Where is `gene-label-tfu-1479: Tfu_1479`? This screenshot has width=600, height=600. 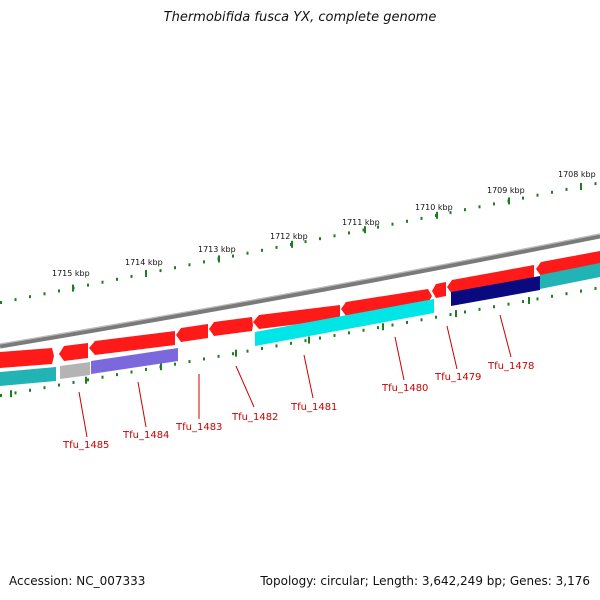 gene-label-tfu-1479: Tfu_1479 is located at coordinates (457, 377).